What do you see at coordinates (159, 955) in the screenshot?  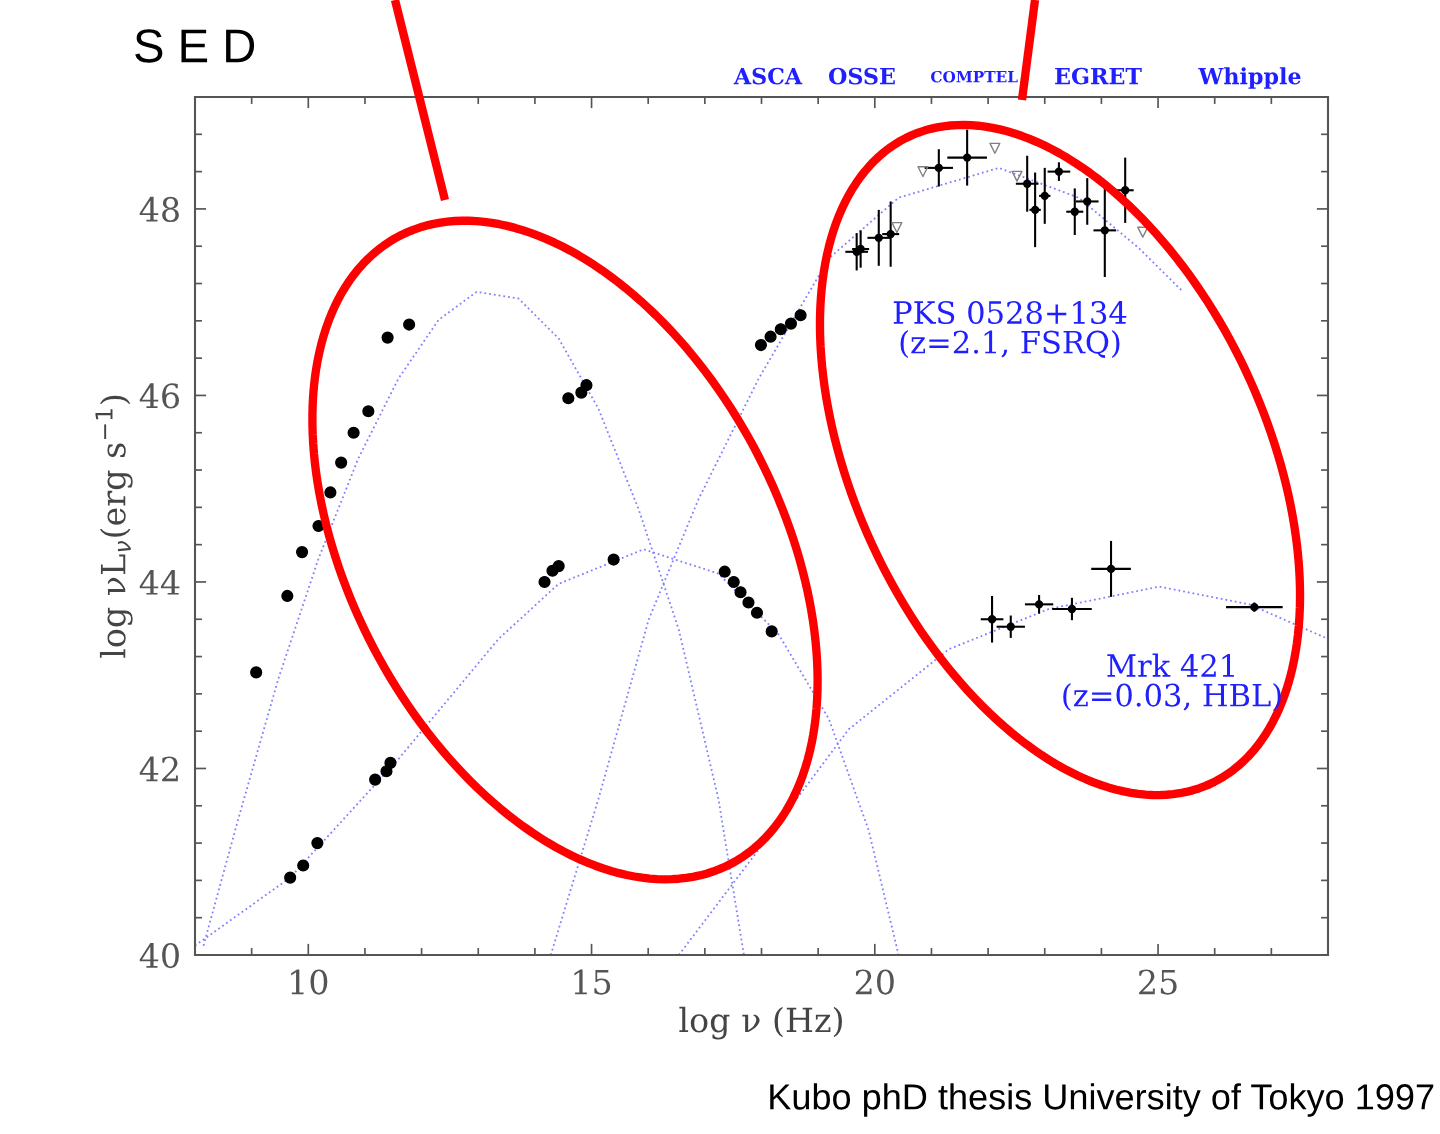 I see `y-tick-label: 40` at bounding box center [159, 955].